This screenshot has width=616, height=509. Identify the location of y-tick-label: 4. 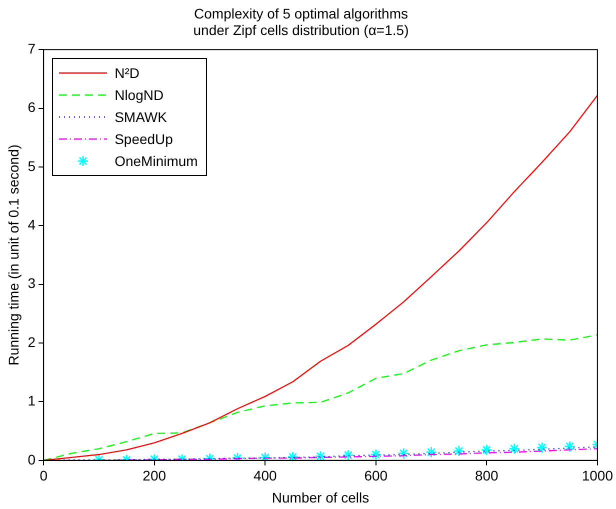
(32, 224).